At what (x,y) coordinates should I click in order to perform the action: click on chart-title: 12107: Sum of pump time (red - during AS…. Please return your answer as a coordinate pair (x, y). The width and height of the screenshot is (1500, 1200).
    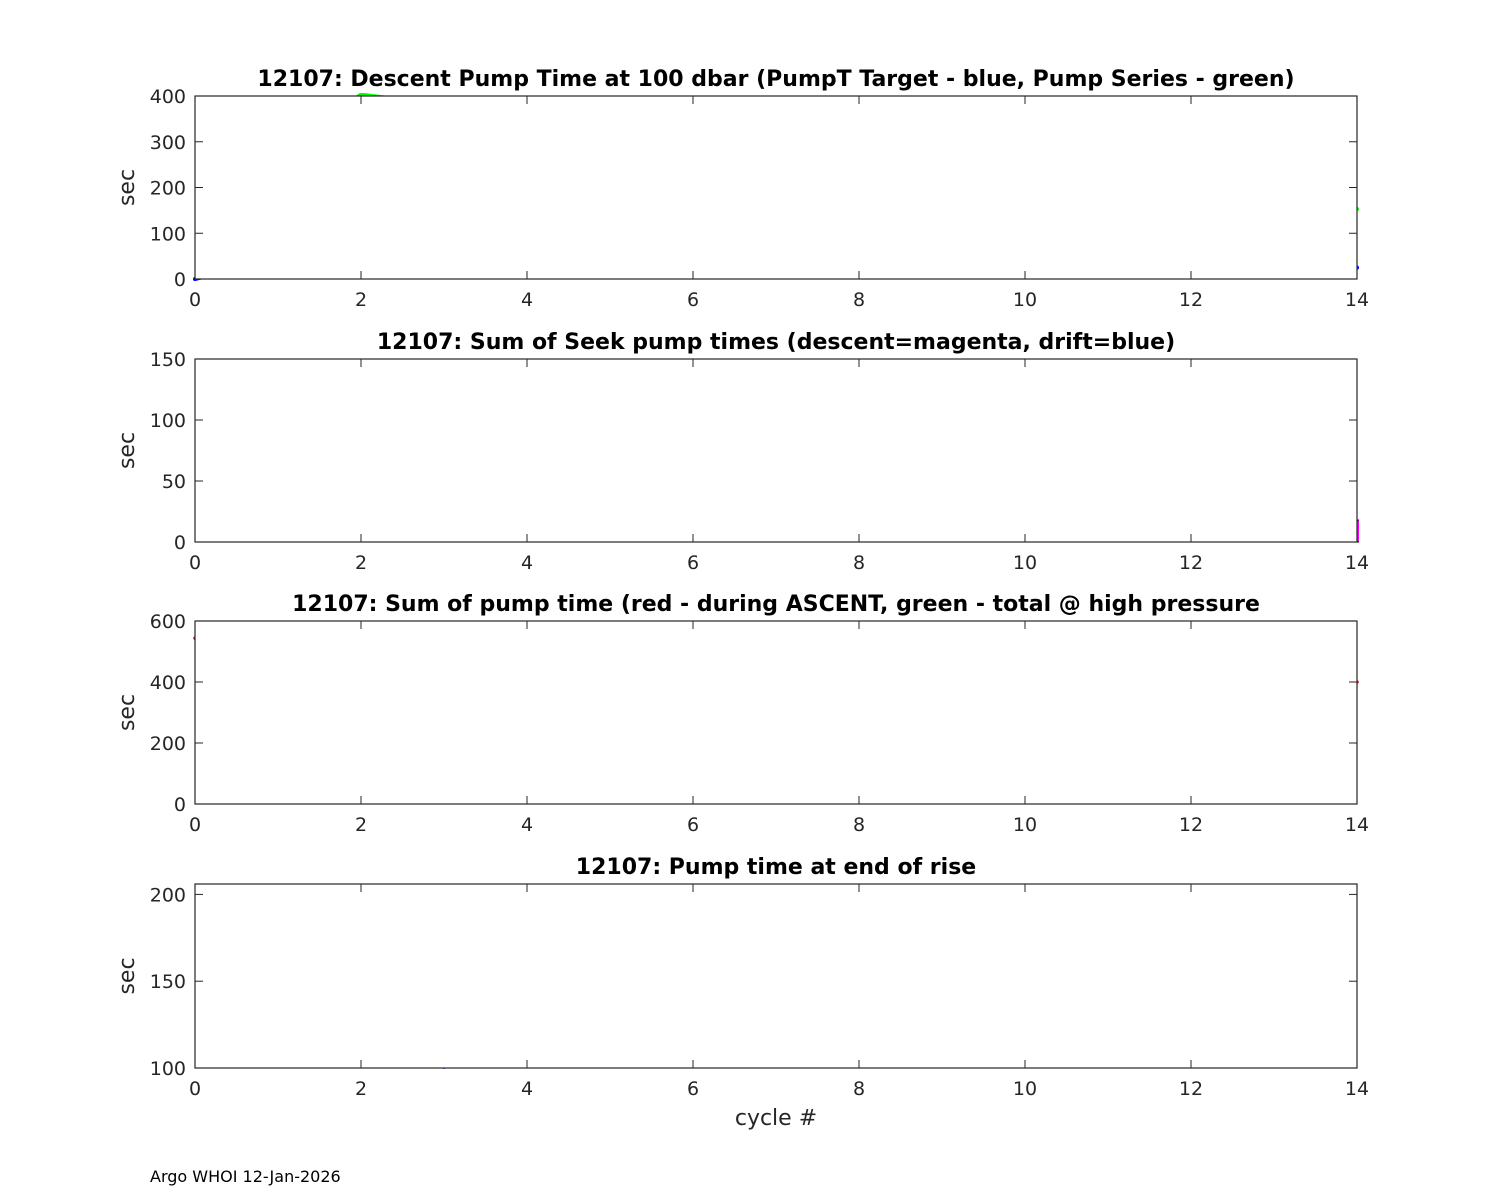
    Looking at the image, I should click on (776, 604).